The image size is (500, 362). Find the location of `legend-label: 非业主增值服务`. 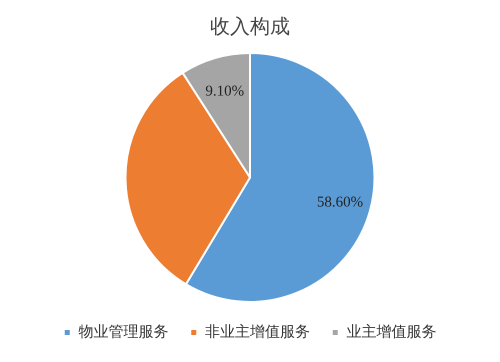

legend-label: 非业主增值服务 is located at coordinates (257, 331).